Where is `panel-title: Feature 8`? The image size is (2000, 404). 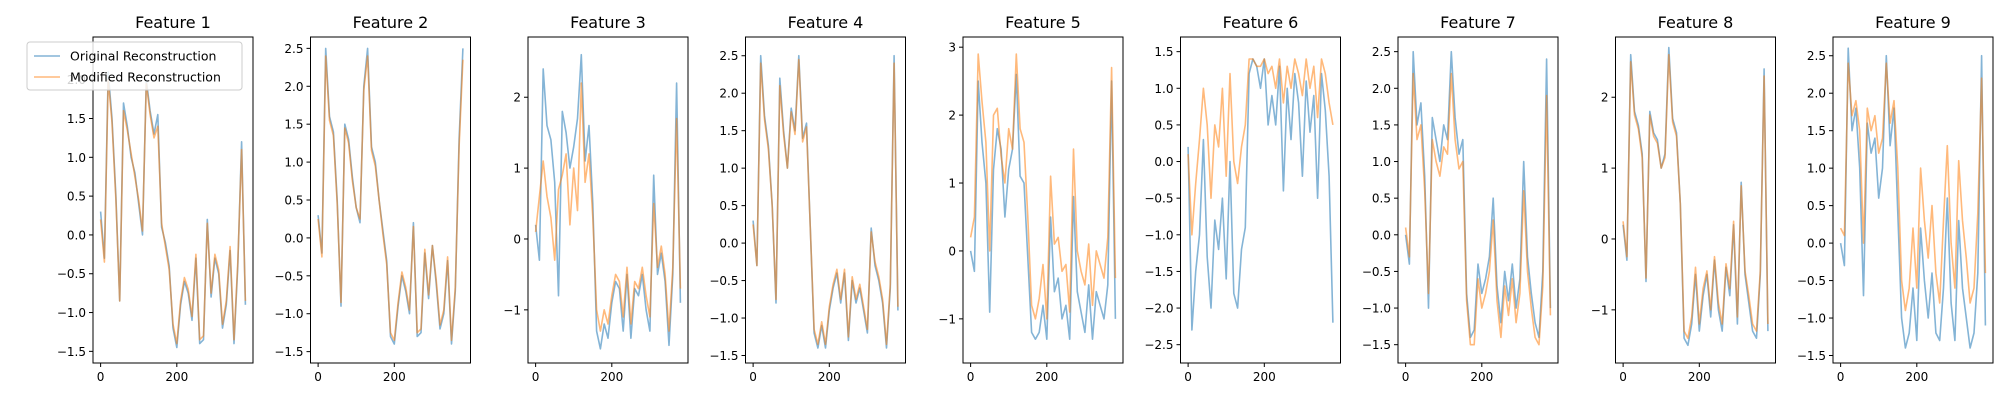
panel-title: Feature 8 is located at coordinates (1696, 22).